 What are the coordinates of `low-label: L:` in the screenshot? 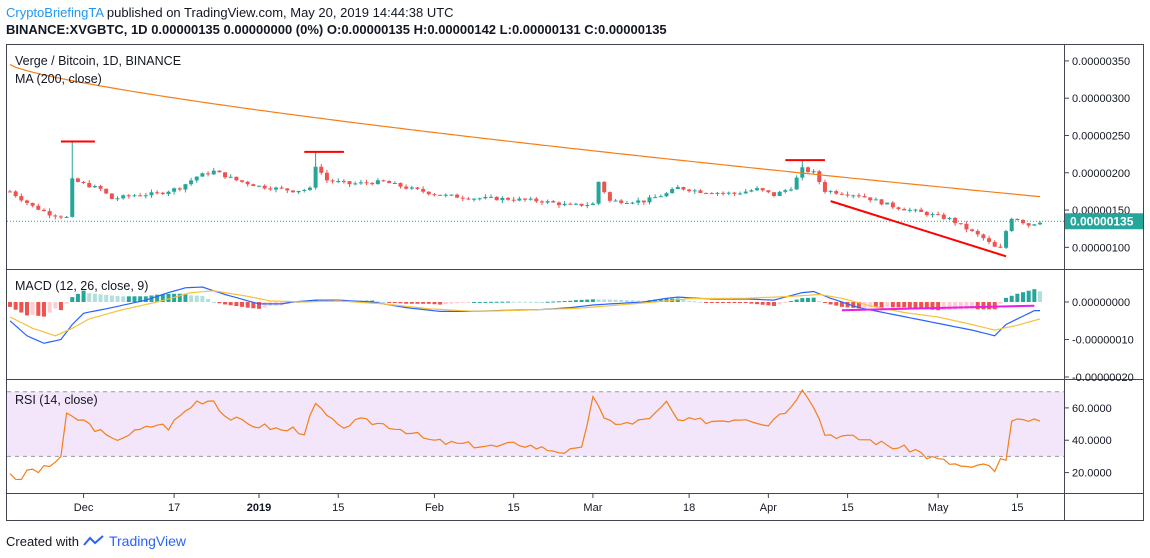 It's located at (505, 29).